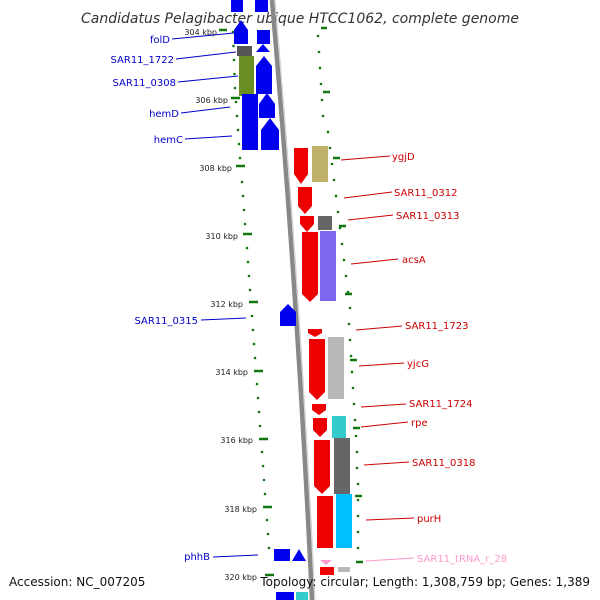 The width and height of the screenshot is (600, 600). What do you see at coordinates (282, 555) in the screenshot?
I see `gene-phhB-cog` at bounding box center [282, 555].